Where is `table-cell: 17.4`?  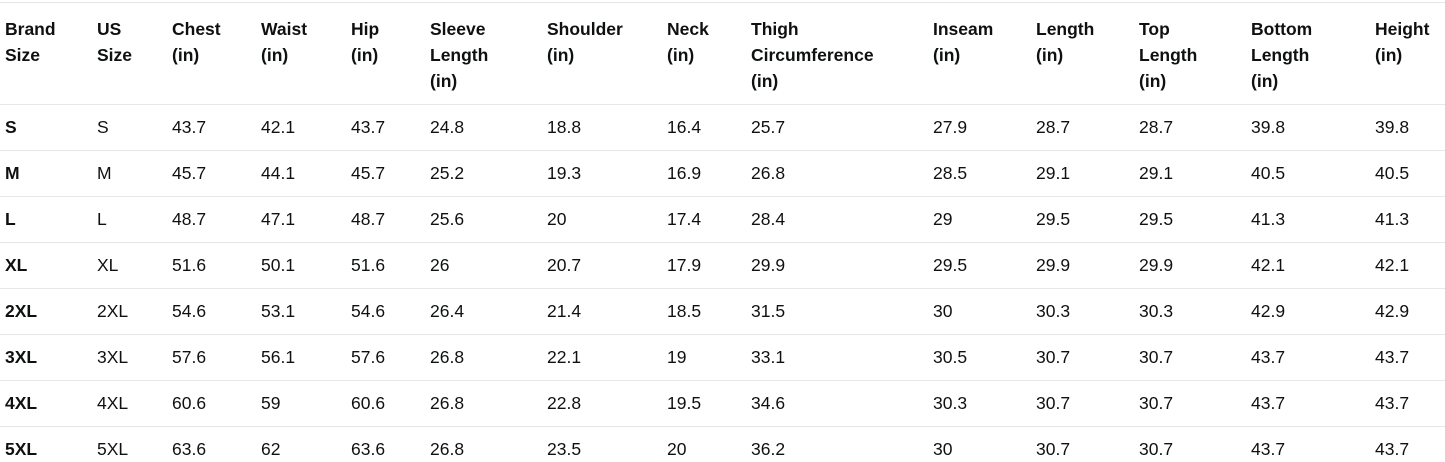 table-cell: 17.4 is located at coordinates (704, 219).